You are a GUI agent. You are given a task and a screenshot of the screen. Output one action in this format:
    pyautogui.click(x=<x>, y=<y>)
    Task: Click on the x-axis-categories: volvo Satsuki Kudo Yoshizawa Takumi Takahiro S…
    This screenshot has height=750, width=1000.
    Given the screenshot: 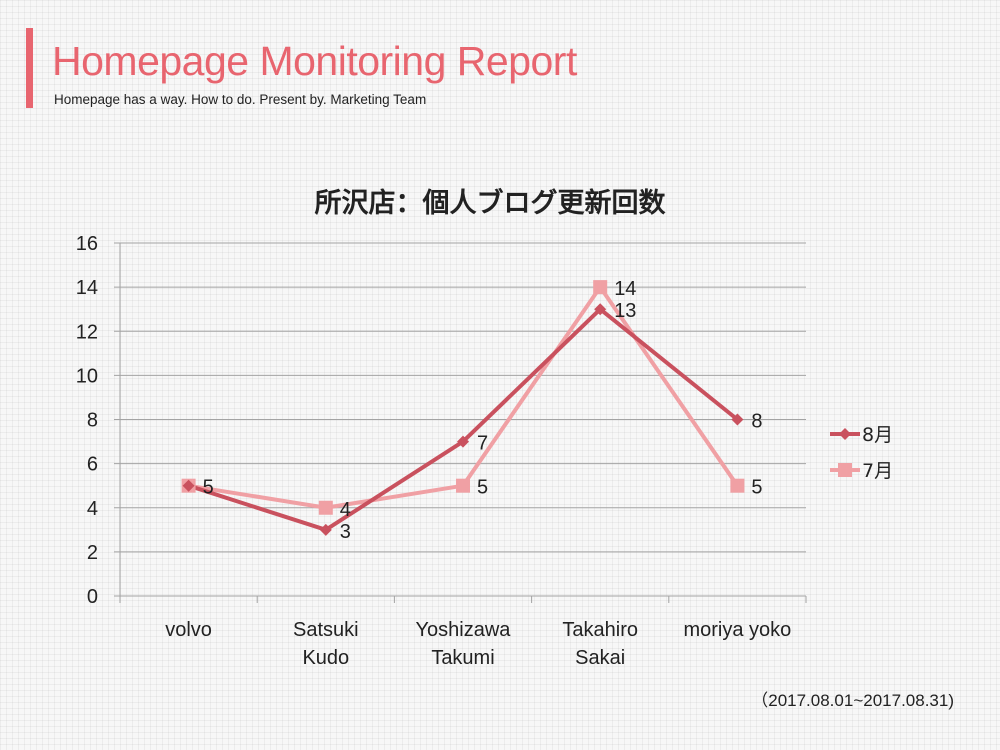 What is the action you would take?
    pyautogui.click(x=478, y=644)
    